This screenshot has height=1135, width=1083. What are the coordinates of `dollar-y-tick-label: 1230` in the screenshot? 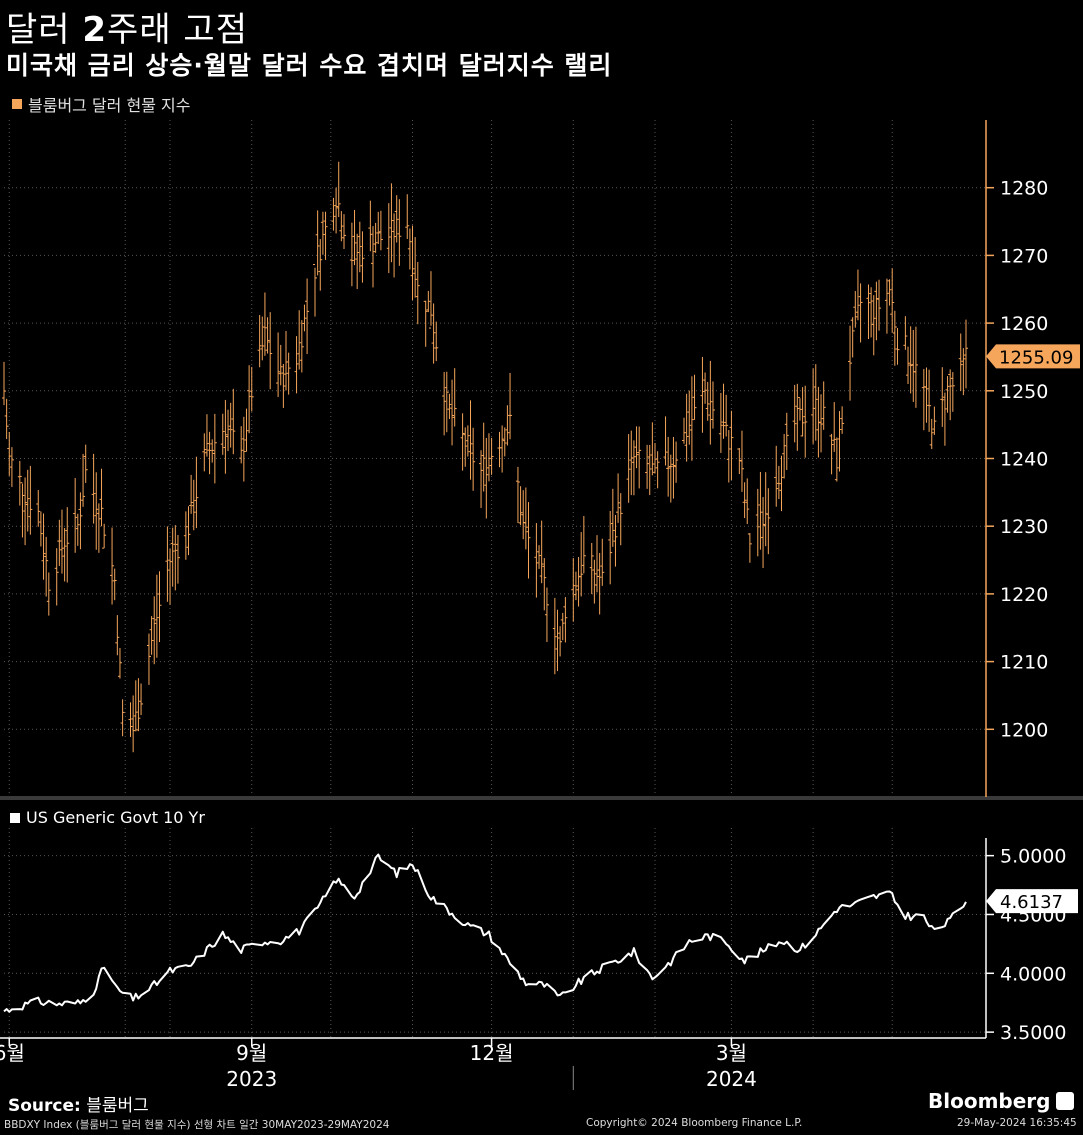 It's located at (1024, 527).